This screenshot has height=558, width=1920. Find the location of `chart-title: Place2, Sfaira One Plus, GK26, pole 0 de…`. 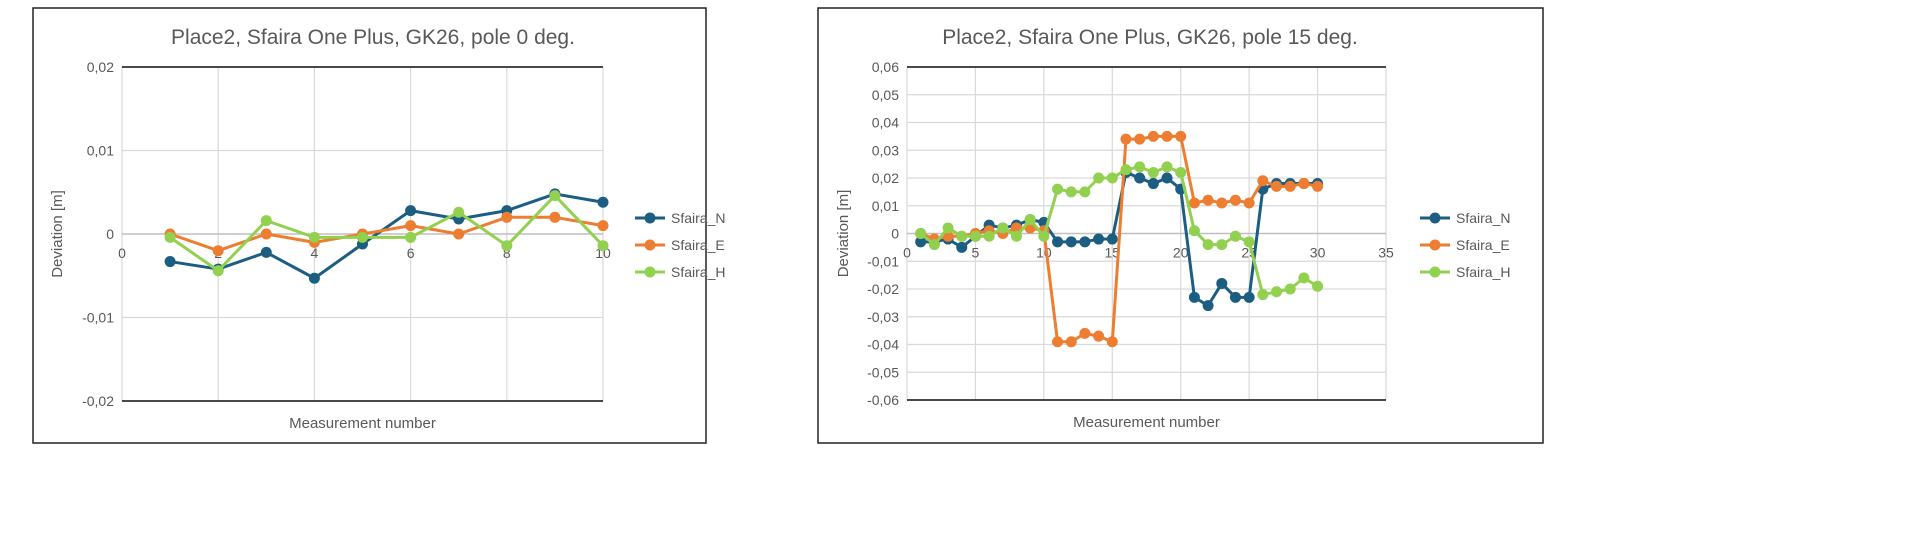

chart-title: Place2, Sfaira One Plus, GK26, pole 0 de… is located at coordinates (373, 37).